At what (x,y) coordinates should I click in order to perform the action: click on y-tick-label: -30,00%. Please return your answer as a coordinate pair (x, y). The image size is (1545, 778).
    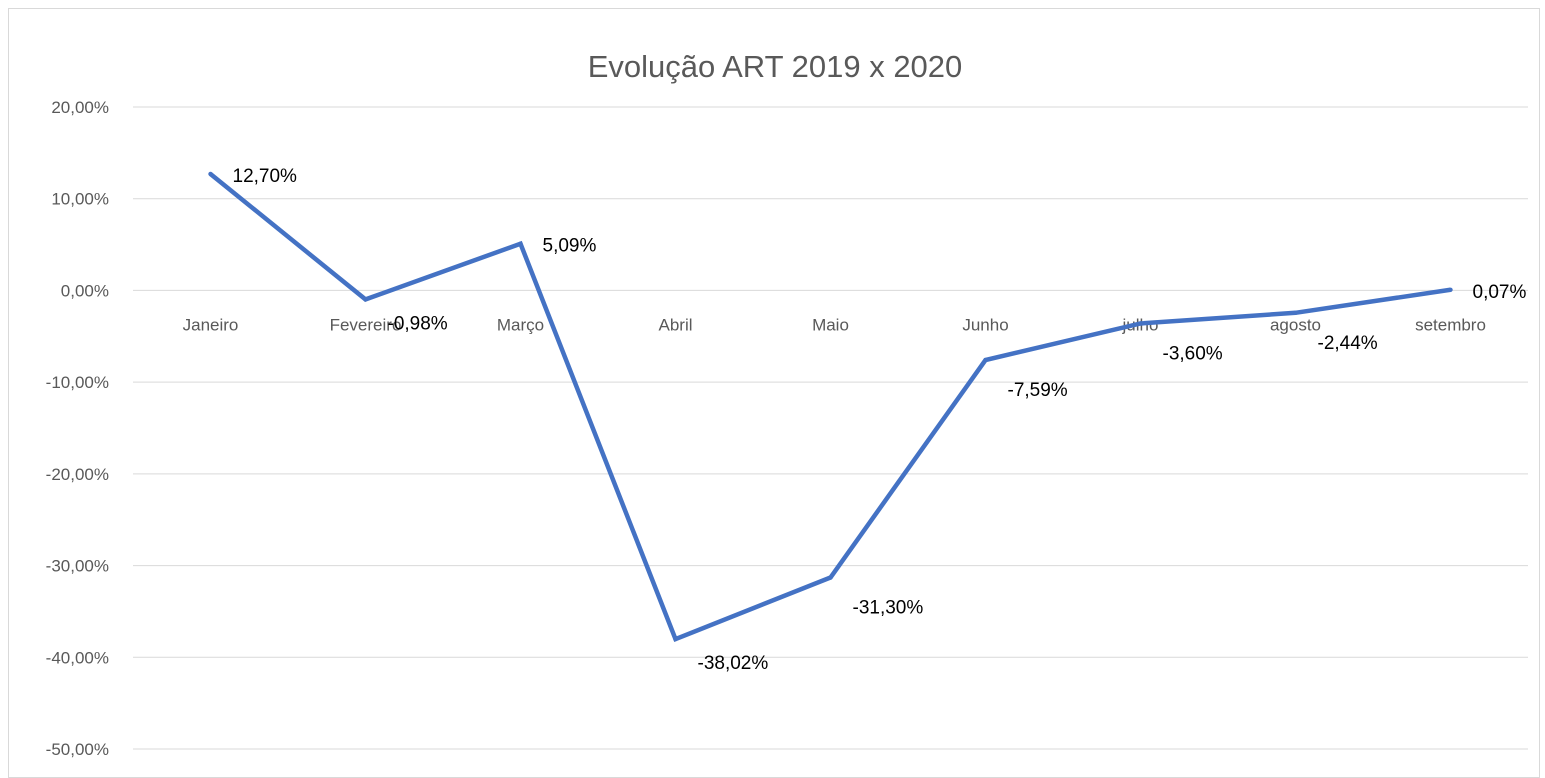
    Looking at the image, I should click on (77, 566).